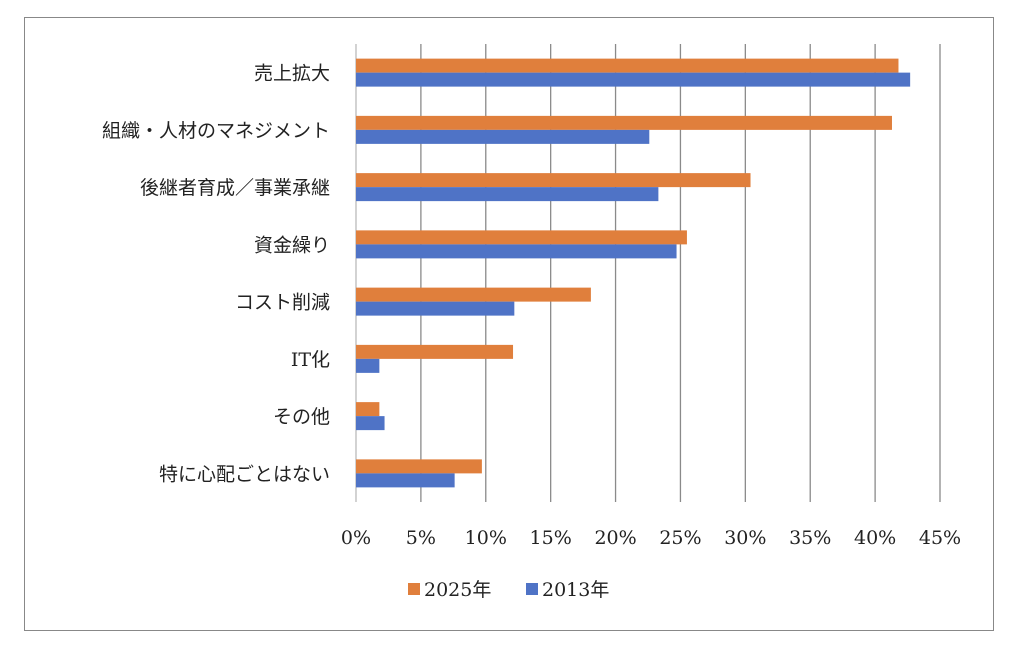  Describe the element at coordinates (875, 538) in the screenshot. I see `x-tick-label: 40%` at that location.